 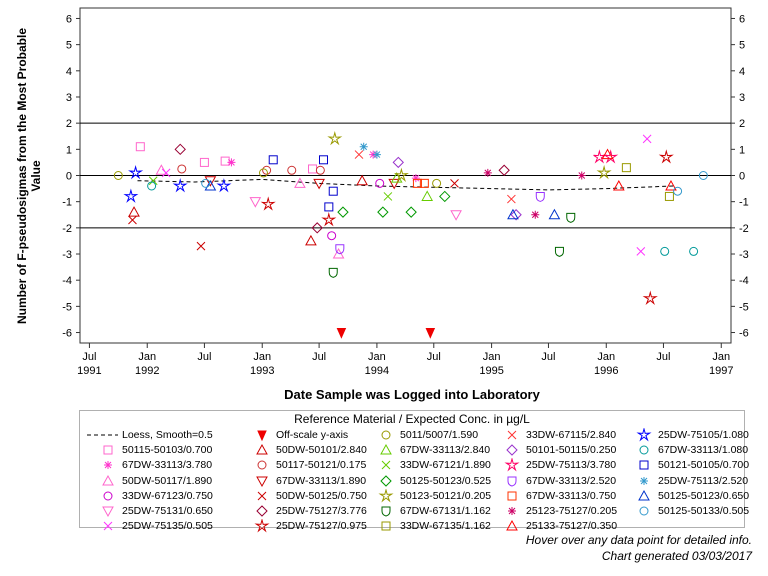 I want to click on x-tick-year-label: 1996, so click(x=606, y=371).